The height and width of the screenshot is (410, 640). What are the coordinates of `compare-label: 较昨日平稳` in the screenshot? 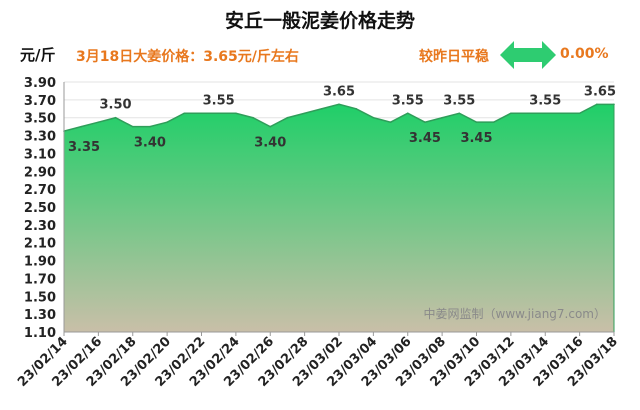 It's located at (454, 57).